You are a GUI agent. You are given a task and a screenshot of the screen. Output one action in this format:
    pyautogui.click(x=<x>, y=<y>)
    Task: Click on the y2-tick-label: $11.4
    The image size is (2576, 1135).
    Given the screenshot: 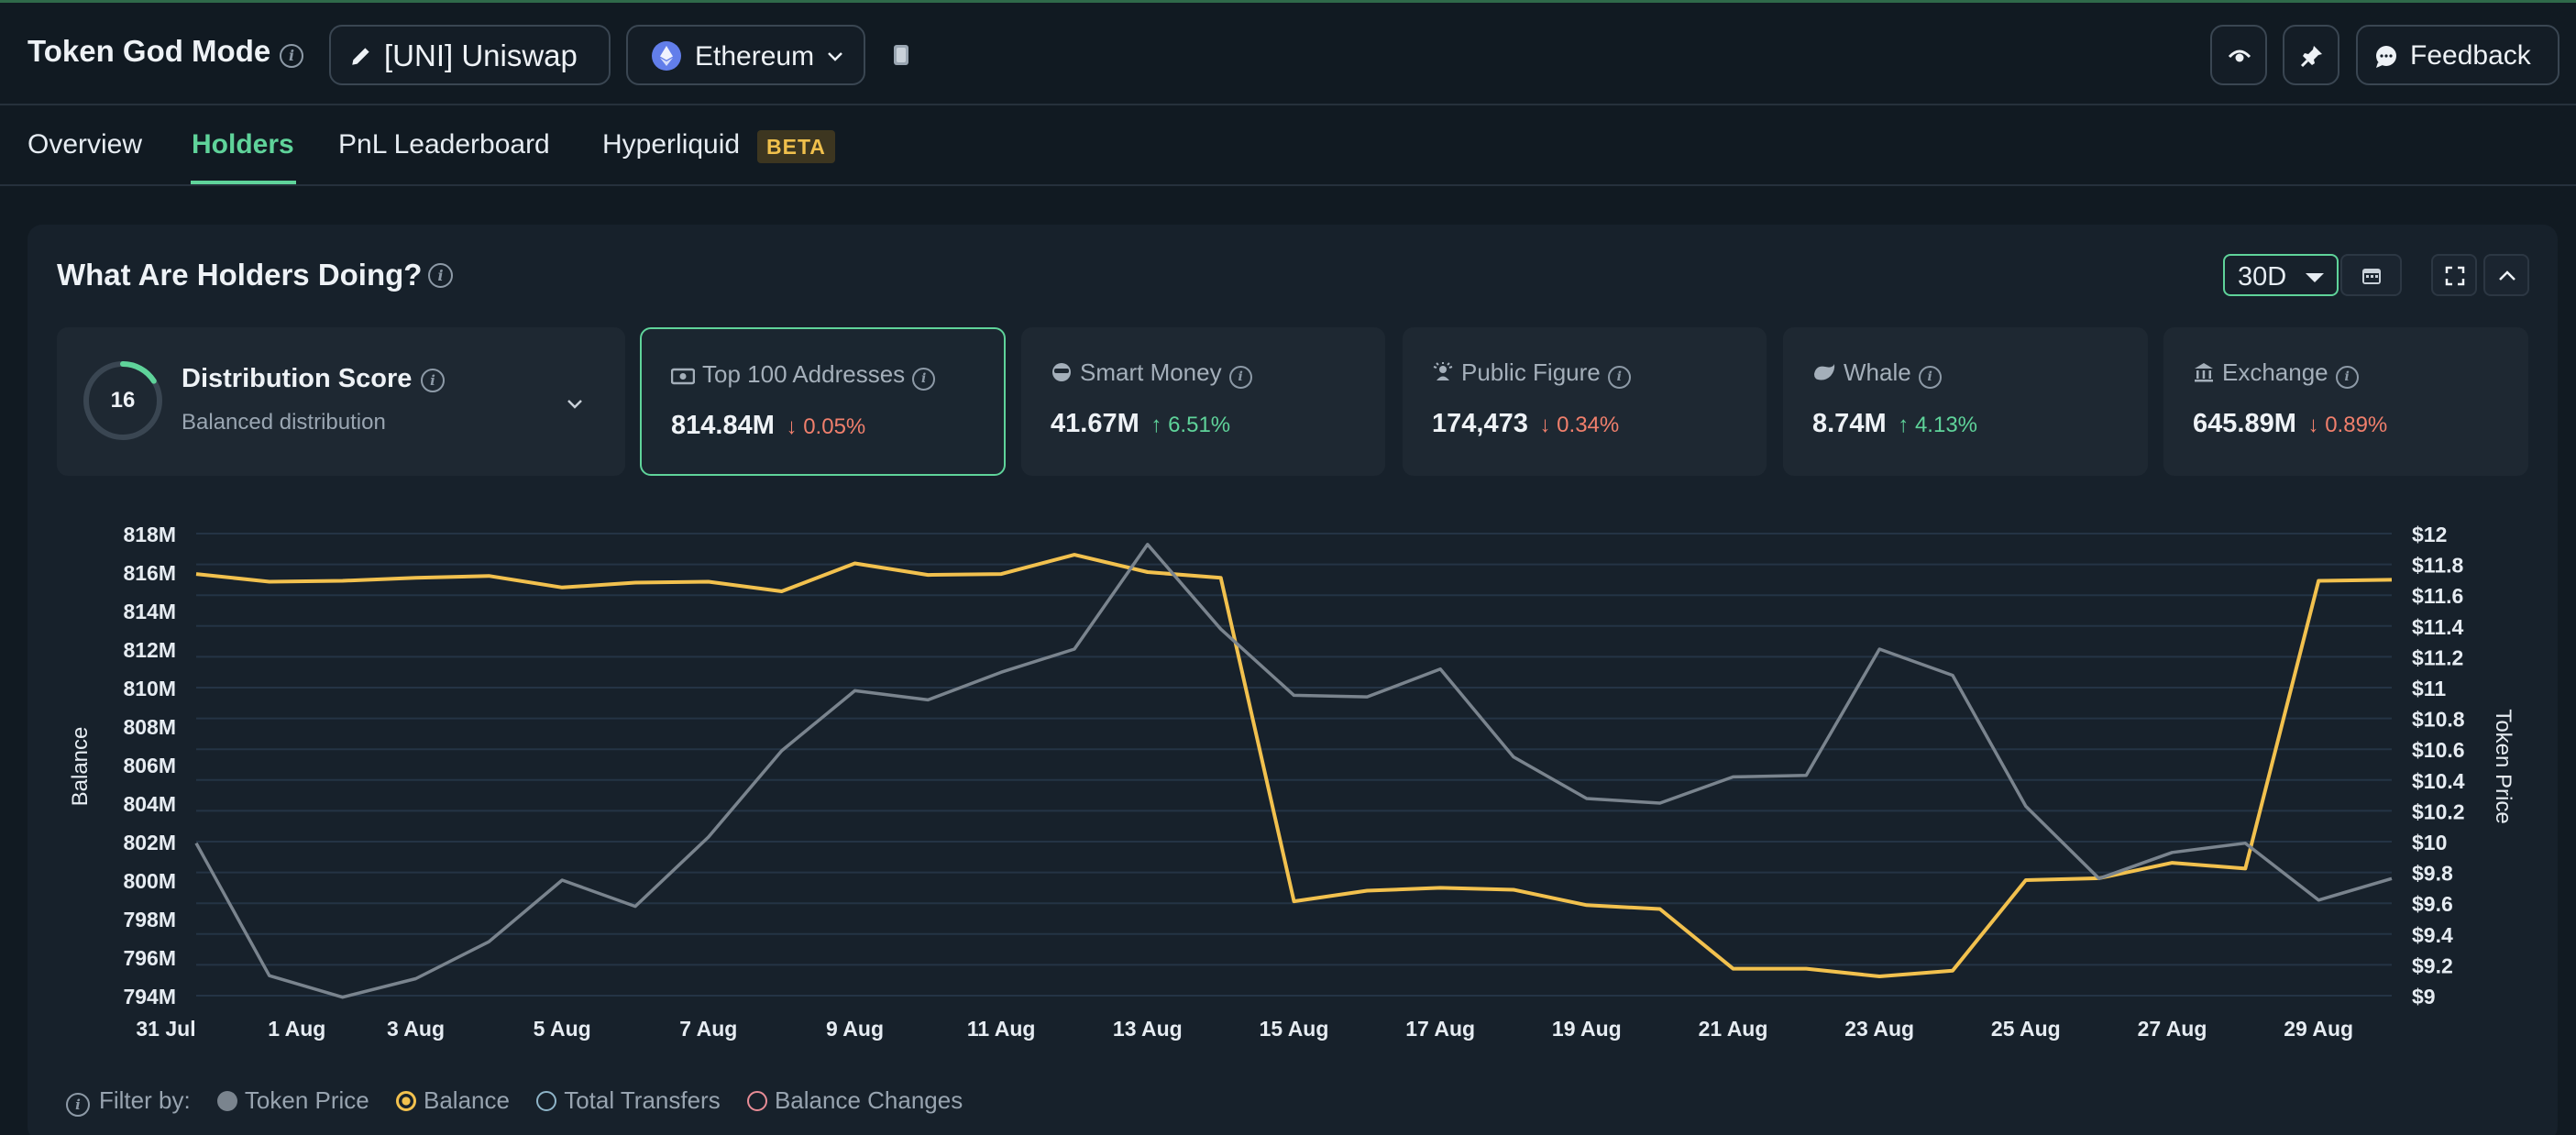 What is the action you would take?
    pyautogui.click(x=2437, y=627)
    